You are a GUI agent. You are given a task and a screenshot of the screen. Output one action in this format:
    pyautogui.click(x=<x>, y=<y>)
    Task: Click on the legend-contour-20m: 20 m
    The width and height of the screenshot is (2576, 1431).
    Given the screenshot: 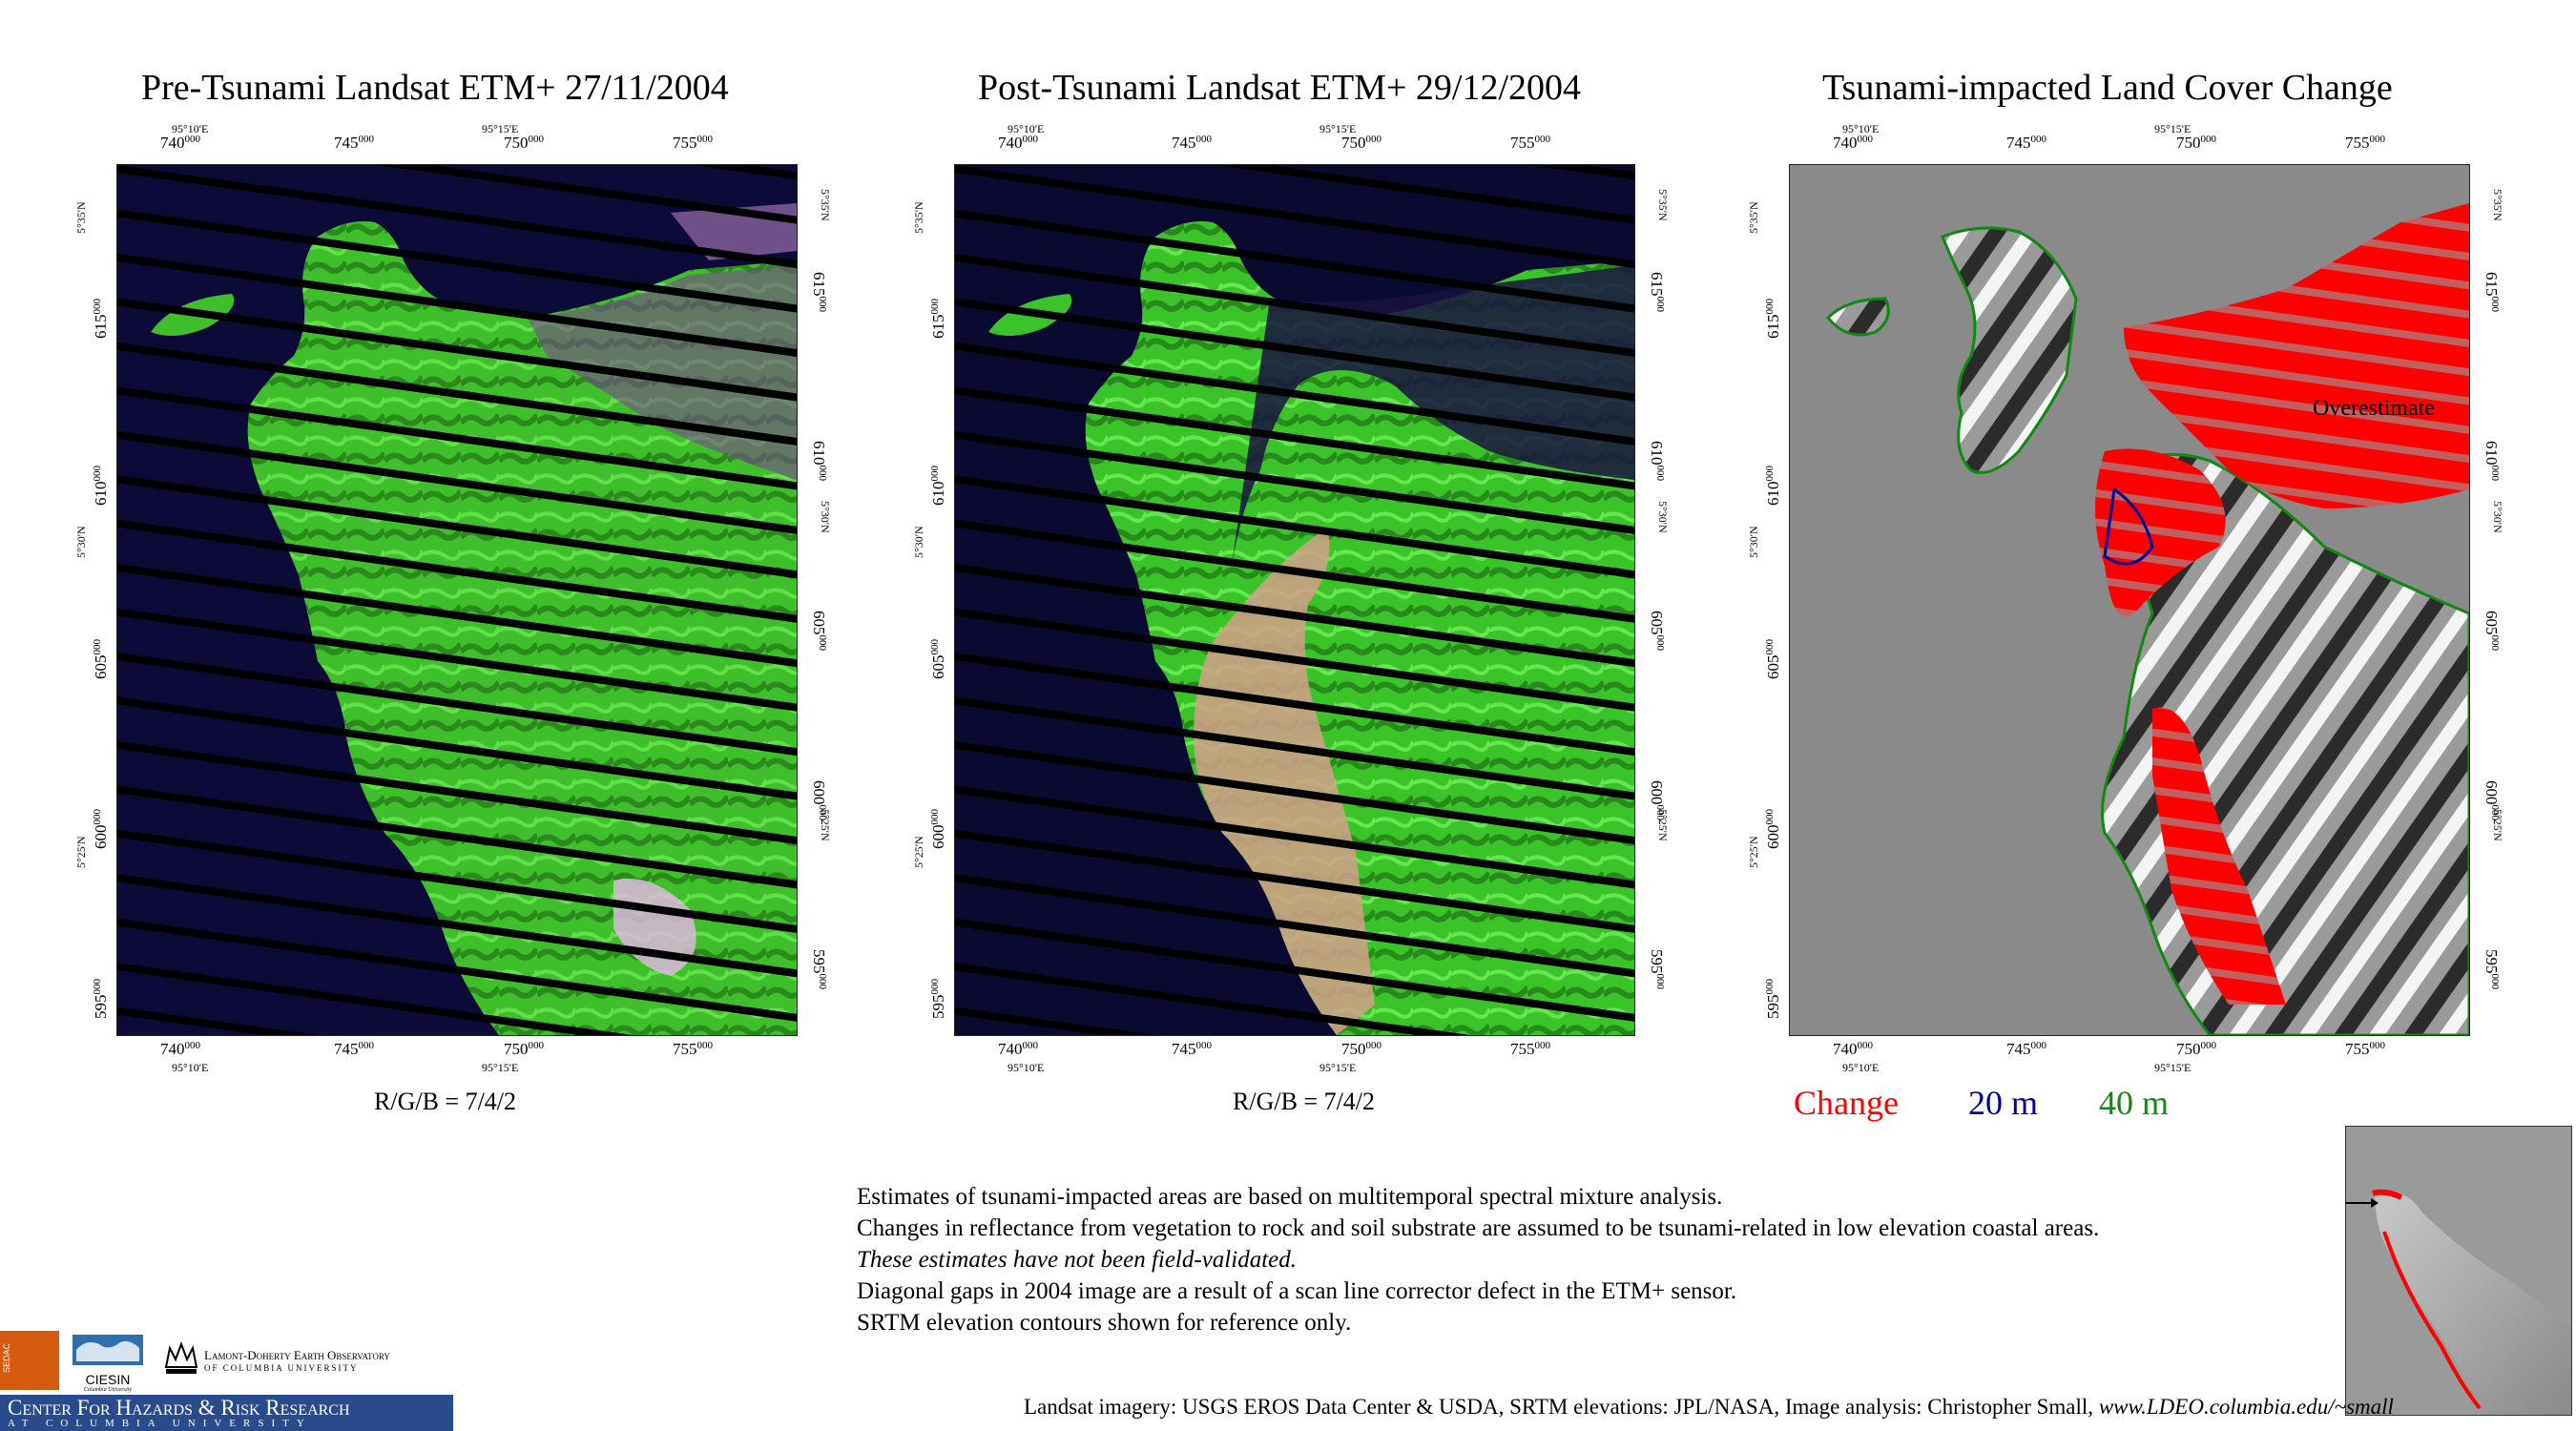 What is the action you would take?
    pyautogui.click(x=2003, y=1103)
    